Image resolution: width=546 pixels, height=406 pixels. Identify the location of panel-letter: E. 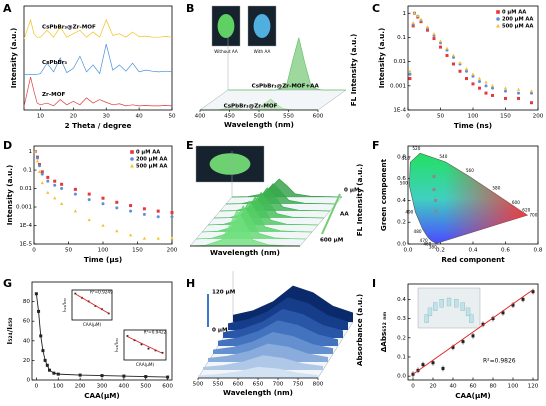
(190, 145).